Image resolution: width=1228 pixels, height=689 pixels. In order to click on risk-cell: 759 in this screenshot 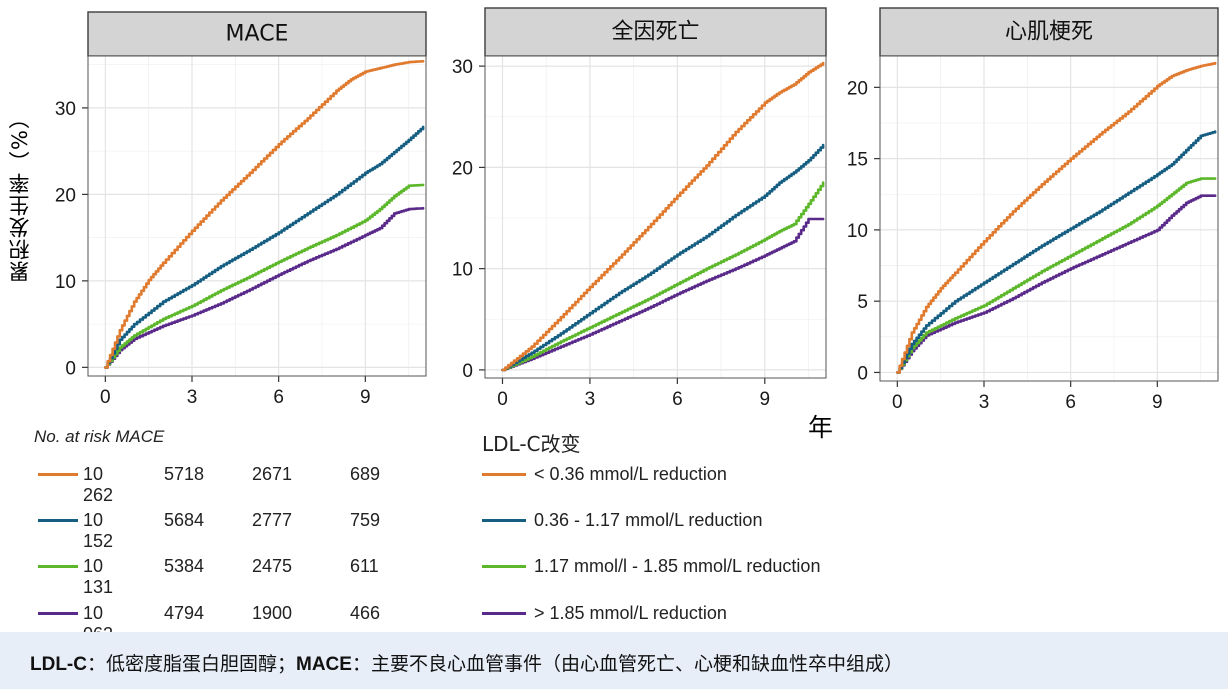, I will do `click(365, 520)`.